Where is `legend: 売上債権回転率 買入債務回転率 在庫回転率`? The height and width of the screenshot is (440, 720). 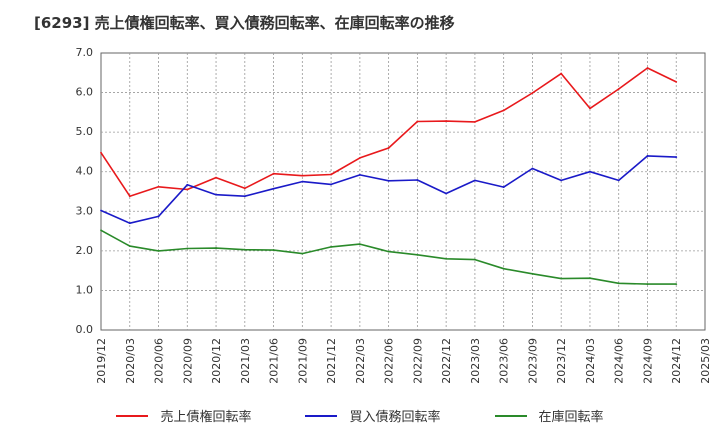
legend: 売上債権回転率 買入債務回転率 在庫回転率 is located at coordinates (360, 415).